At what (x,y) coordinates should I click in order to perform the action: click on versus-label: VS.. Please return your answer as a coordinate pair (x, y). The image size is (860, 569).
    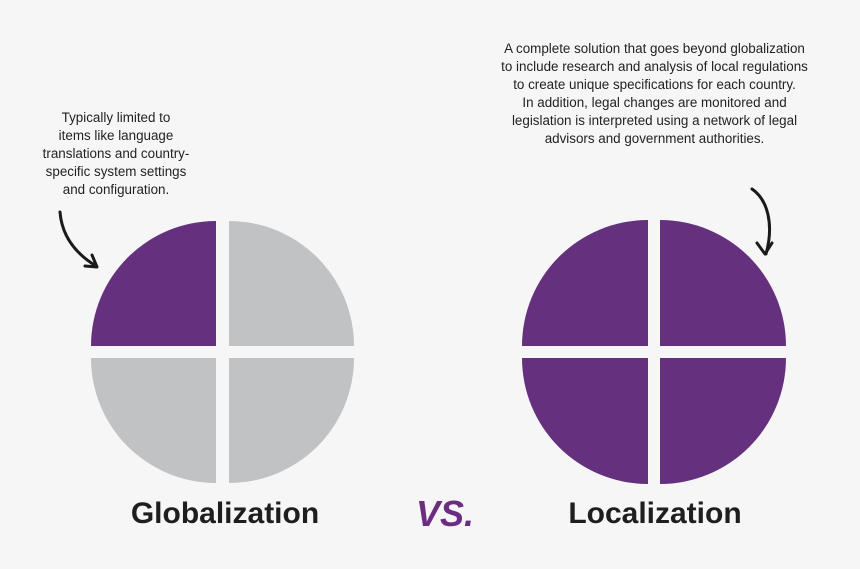
    Looking at the image, I should click on (445, 513).